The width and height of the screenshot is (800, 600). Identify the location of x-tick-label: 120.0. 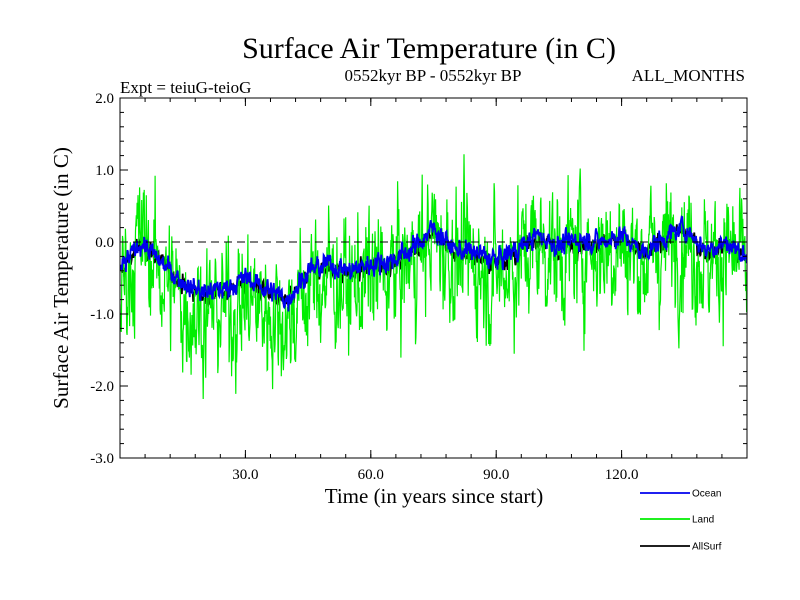
(622, 475).